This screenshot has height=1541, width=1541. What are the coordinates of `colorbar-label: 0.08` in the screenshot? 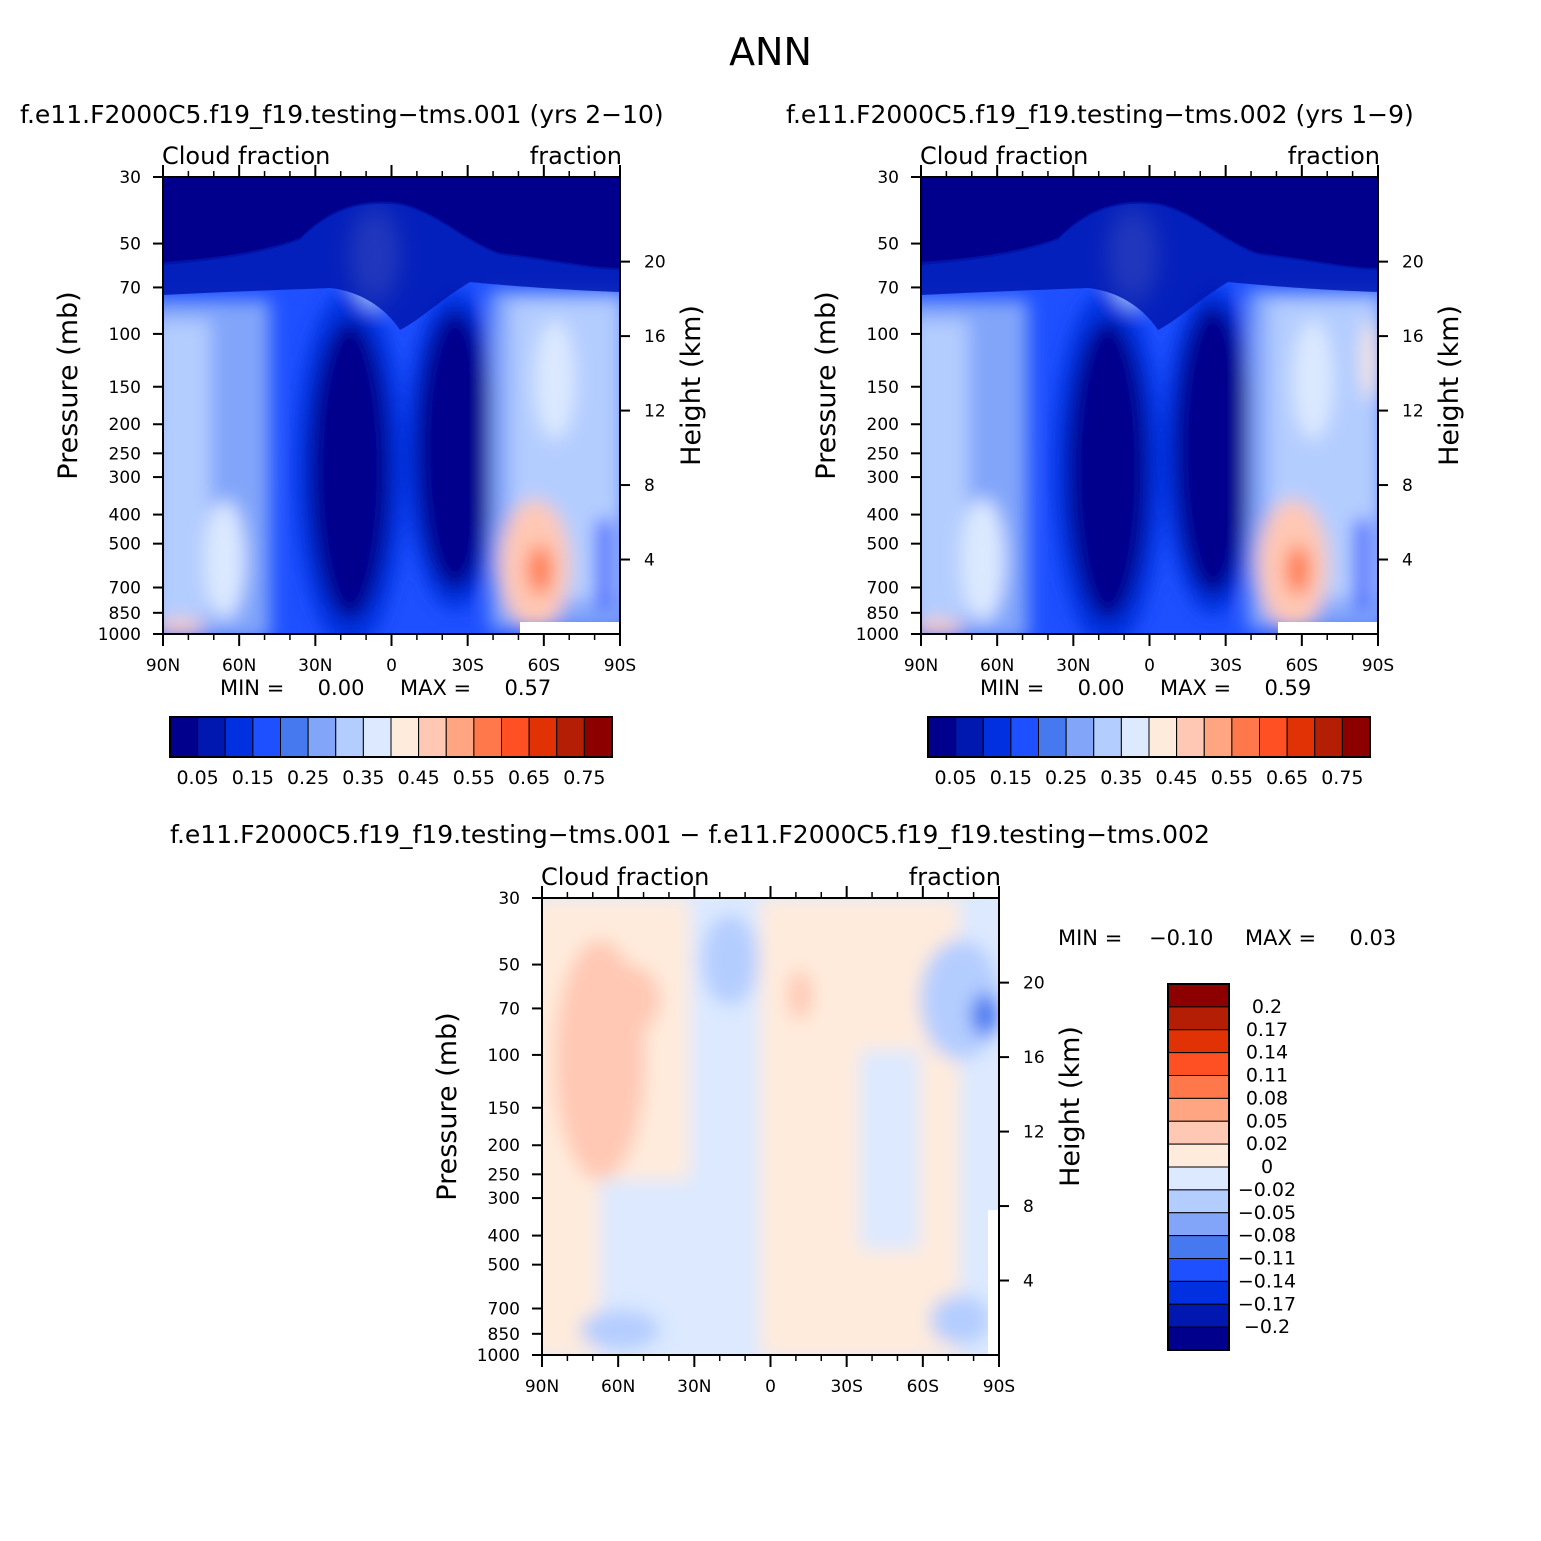 It's located at (1267, 1098).